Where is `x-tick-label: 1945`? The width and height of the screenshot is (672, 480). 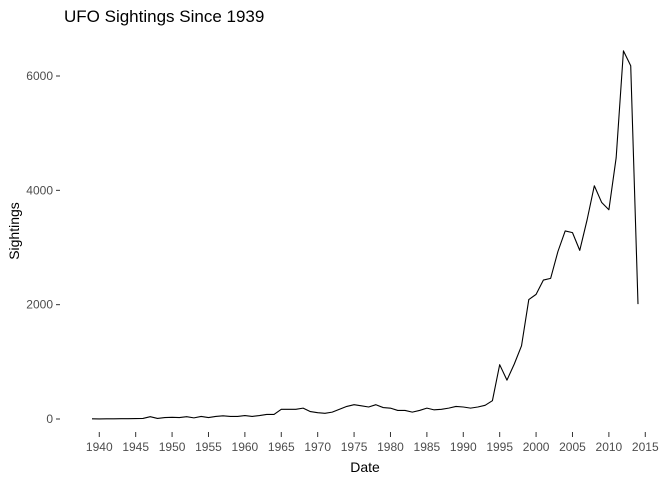
x-tick-label: 1945 is located at coordinates (135, 447).